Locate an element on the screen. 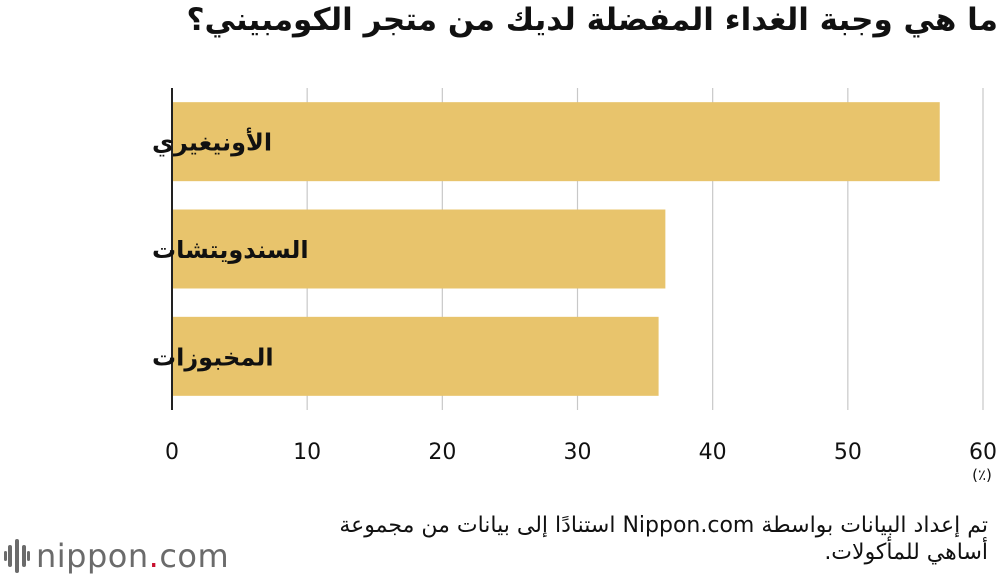 This screenshot has height=582, width=1000. x-tick-label: 50 is located at coordinates (848, 452).